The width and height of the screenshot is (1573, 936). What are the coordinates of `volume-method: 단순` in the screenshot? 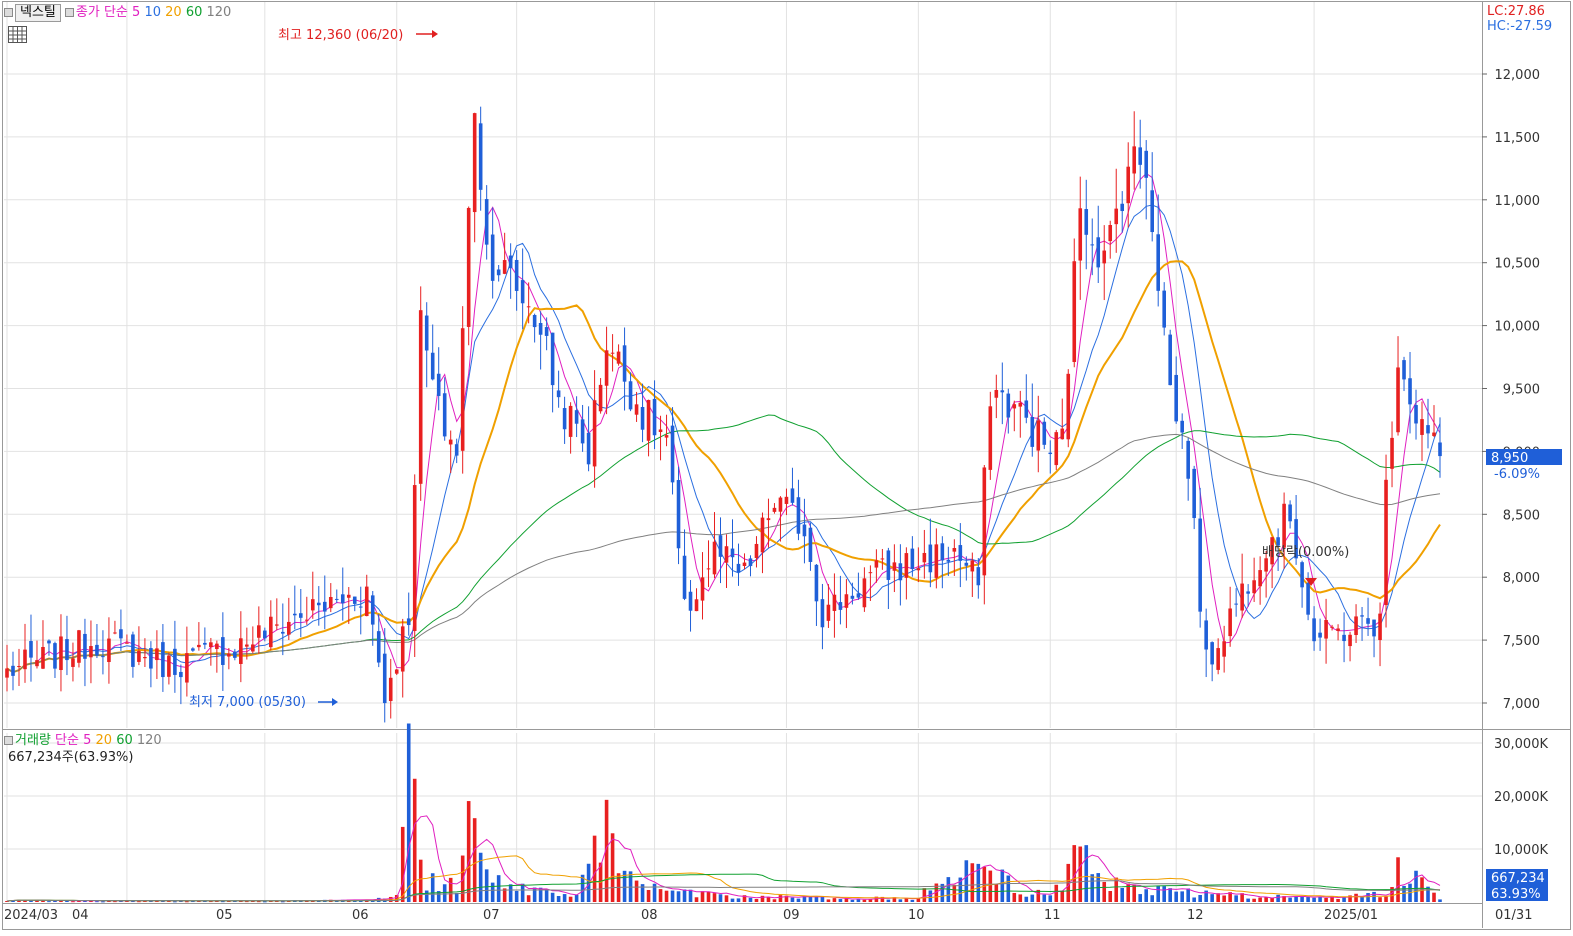 It's located at (67, 740).